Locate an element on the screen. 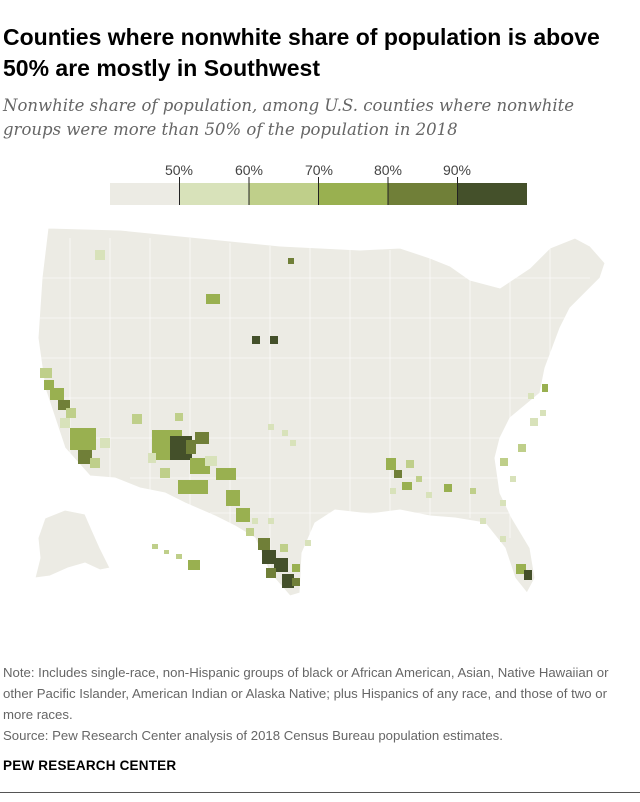 The image size is (640, 802). hawaii-shape is located at coordinates (176, 557).